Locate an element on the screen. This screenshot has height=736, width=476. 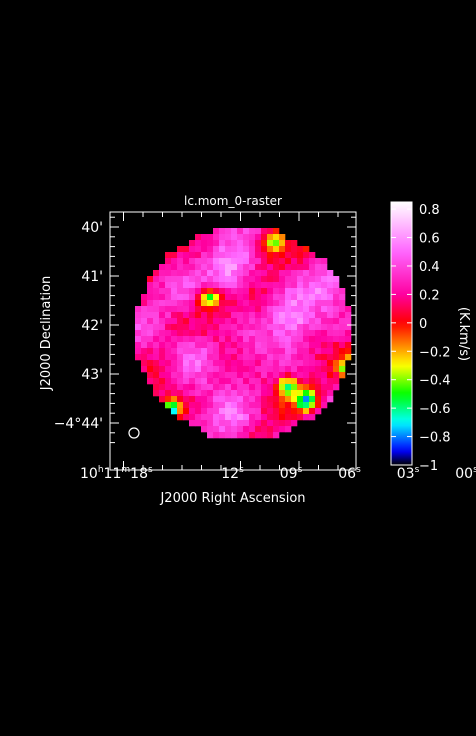
y-tick-labels: 40' 41' 42' 43' −4°44' is located at coordinates (78, 326).